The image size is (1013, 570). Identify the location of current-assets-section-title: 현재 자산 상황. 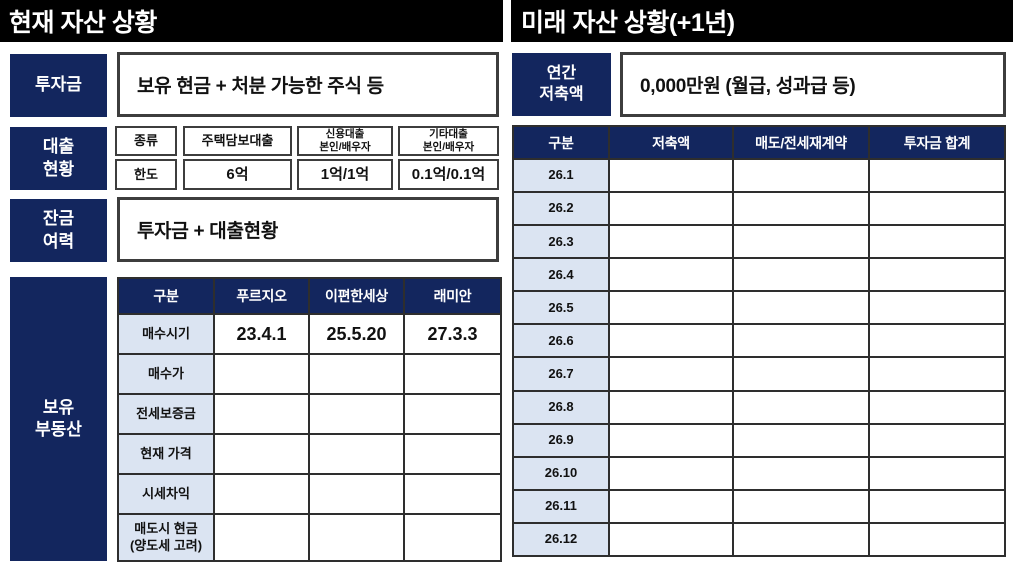
(251, 21).